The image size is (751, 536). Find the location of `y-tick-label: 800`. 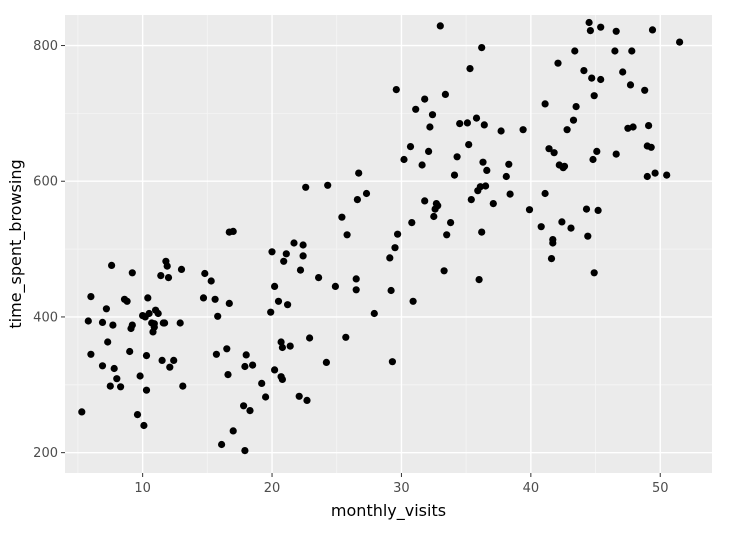

y-tick-label: 800 is located at coordinates (45, 46).